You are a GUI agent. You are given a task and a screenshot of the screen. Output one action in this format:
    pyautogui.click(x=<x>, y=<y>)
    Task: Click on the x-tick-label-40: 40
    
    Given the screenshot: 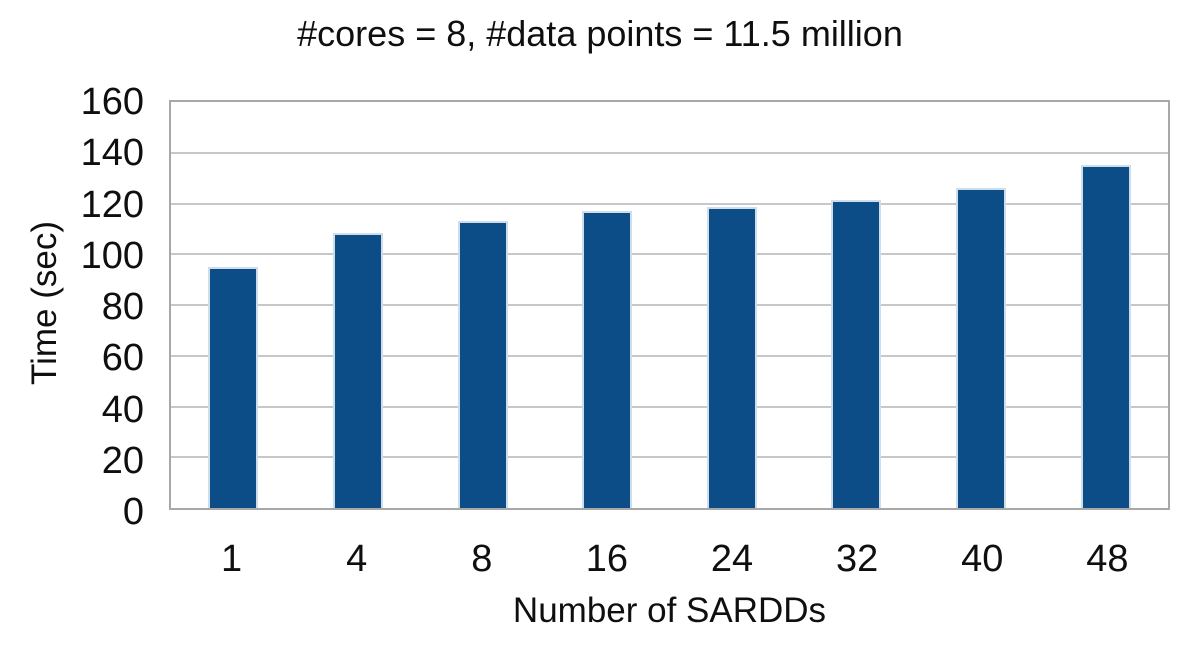 What is the action you would take?
    pyautogui.click(x=982, y=559)
    